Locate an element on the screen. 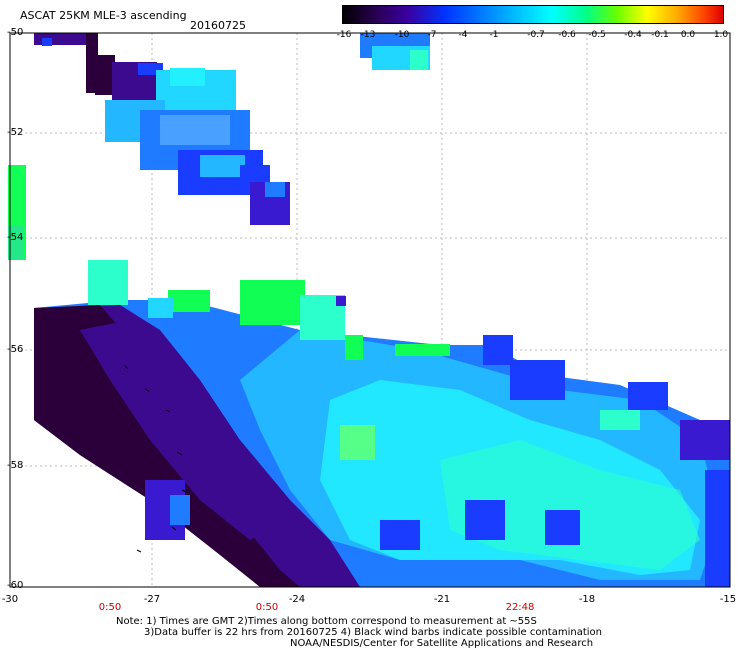 This screenshot has height=650, width=740. swath-upper is located at coordinates (162, 129).